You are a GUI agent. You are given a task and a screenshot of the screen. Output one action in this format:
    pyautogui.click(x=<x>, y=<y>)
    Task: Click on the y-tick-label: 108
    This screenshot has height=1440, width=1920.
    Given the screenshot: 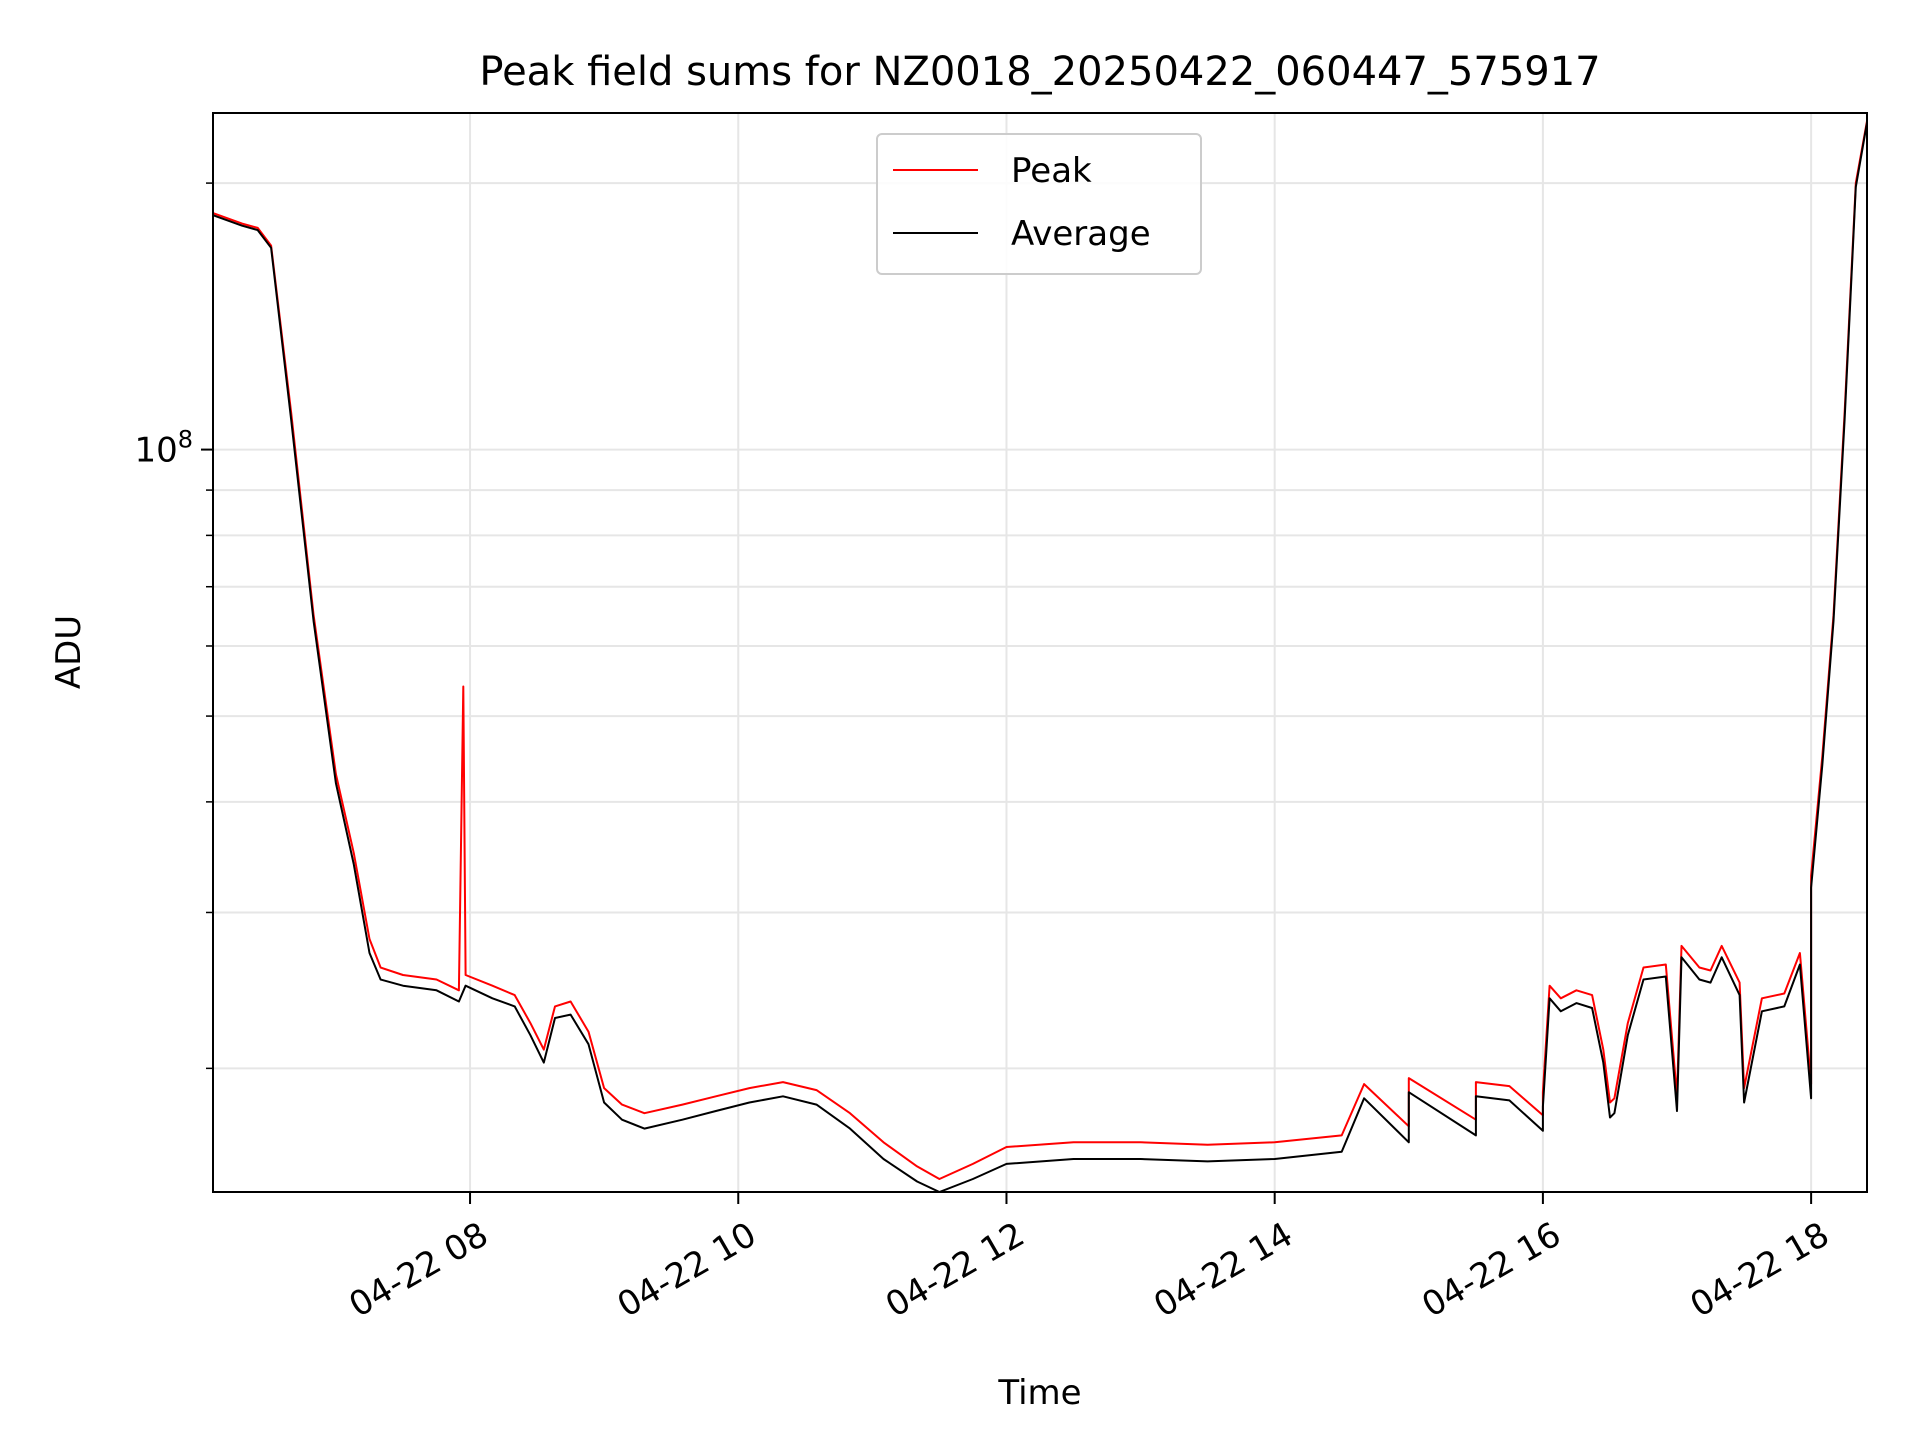 What is the action you would take?
    pyautogui.click(x=163, y=448)
    